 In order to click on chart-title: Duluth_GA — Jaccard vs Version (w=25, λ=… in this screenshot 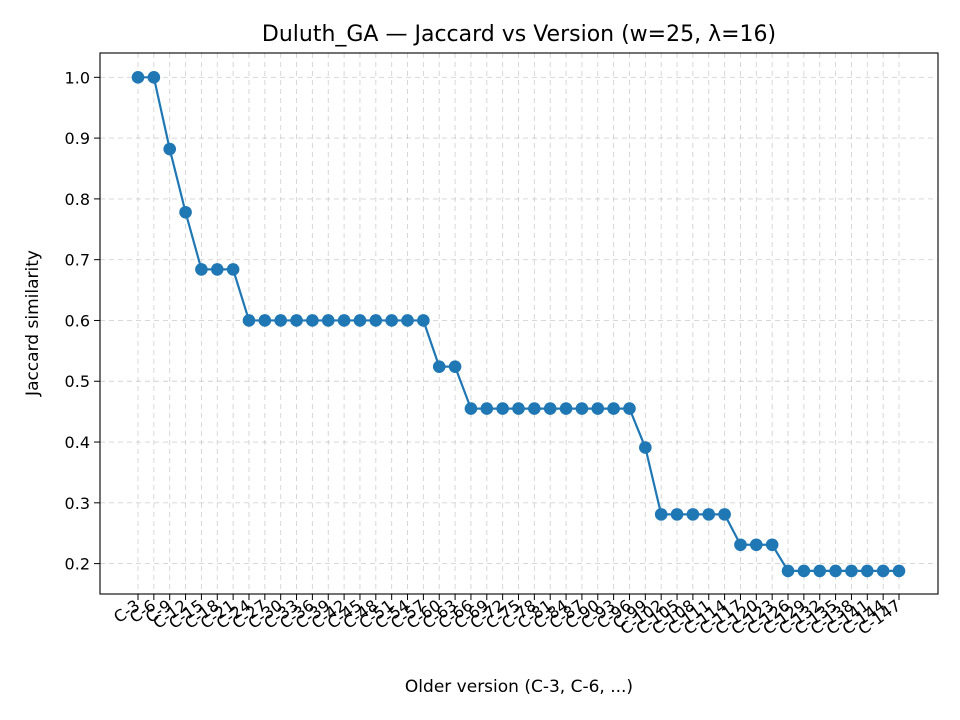, I will do `click(519, 34)`.